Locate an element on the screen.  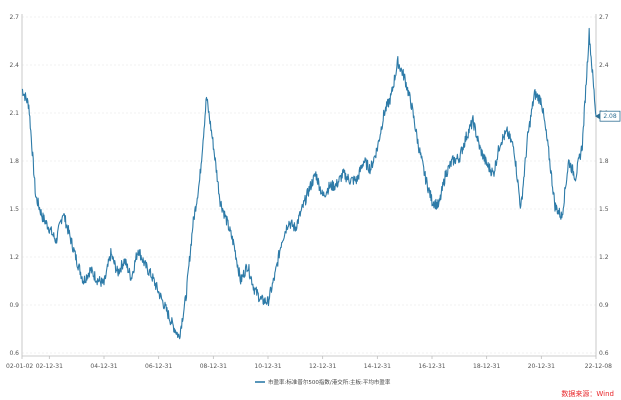
last-value-callout: 2.08 is located at coordinates (608, 116).